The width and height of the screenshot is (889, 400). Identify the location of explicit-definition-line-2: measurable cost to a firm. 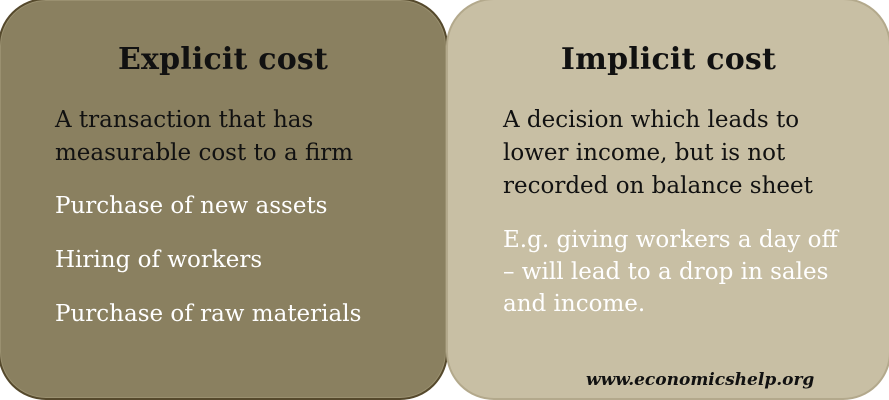
(204, 153).